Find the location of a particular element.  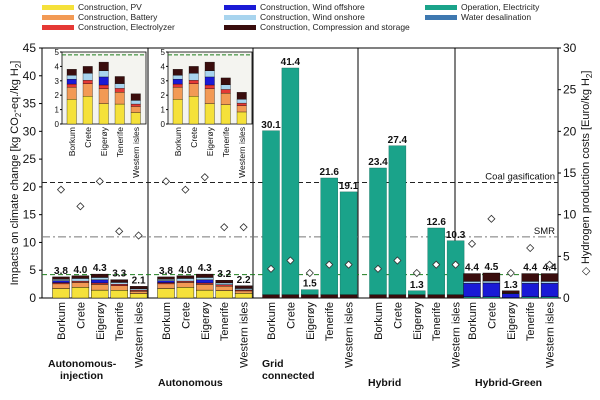

y-tick-label: 30 is located at coordinates (30, 131).